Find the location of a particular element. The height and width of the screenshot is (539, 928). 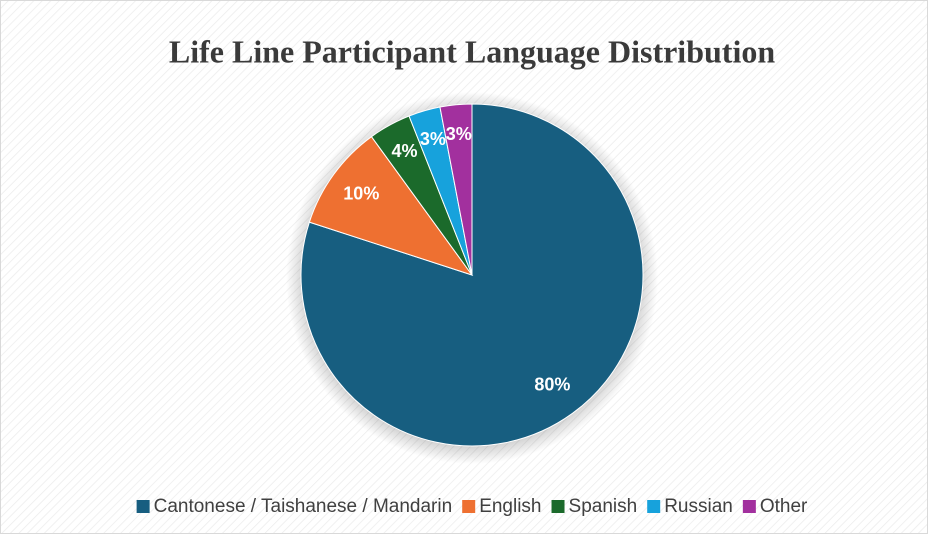

legend-label: Other is located at coordinates (784, 506).